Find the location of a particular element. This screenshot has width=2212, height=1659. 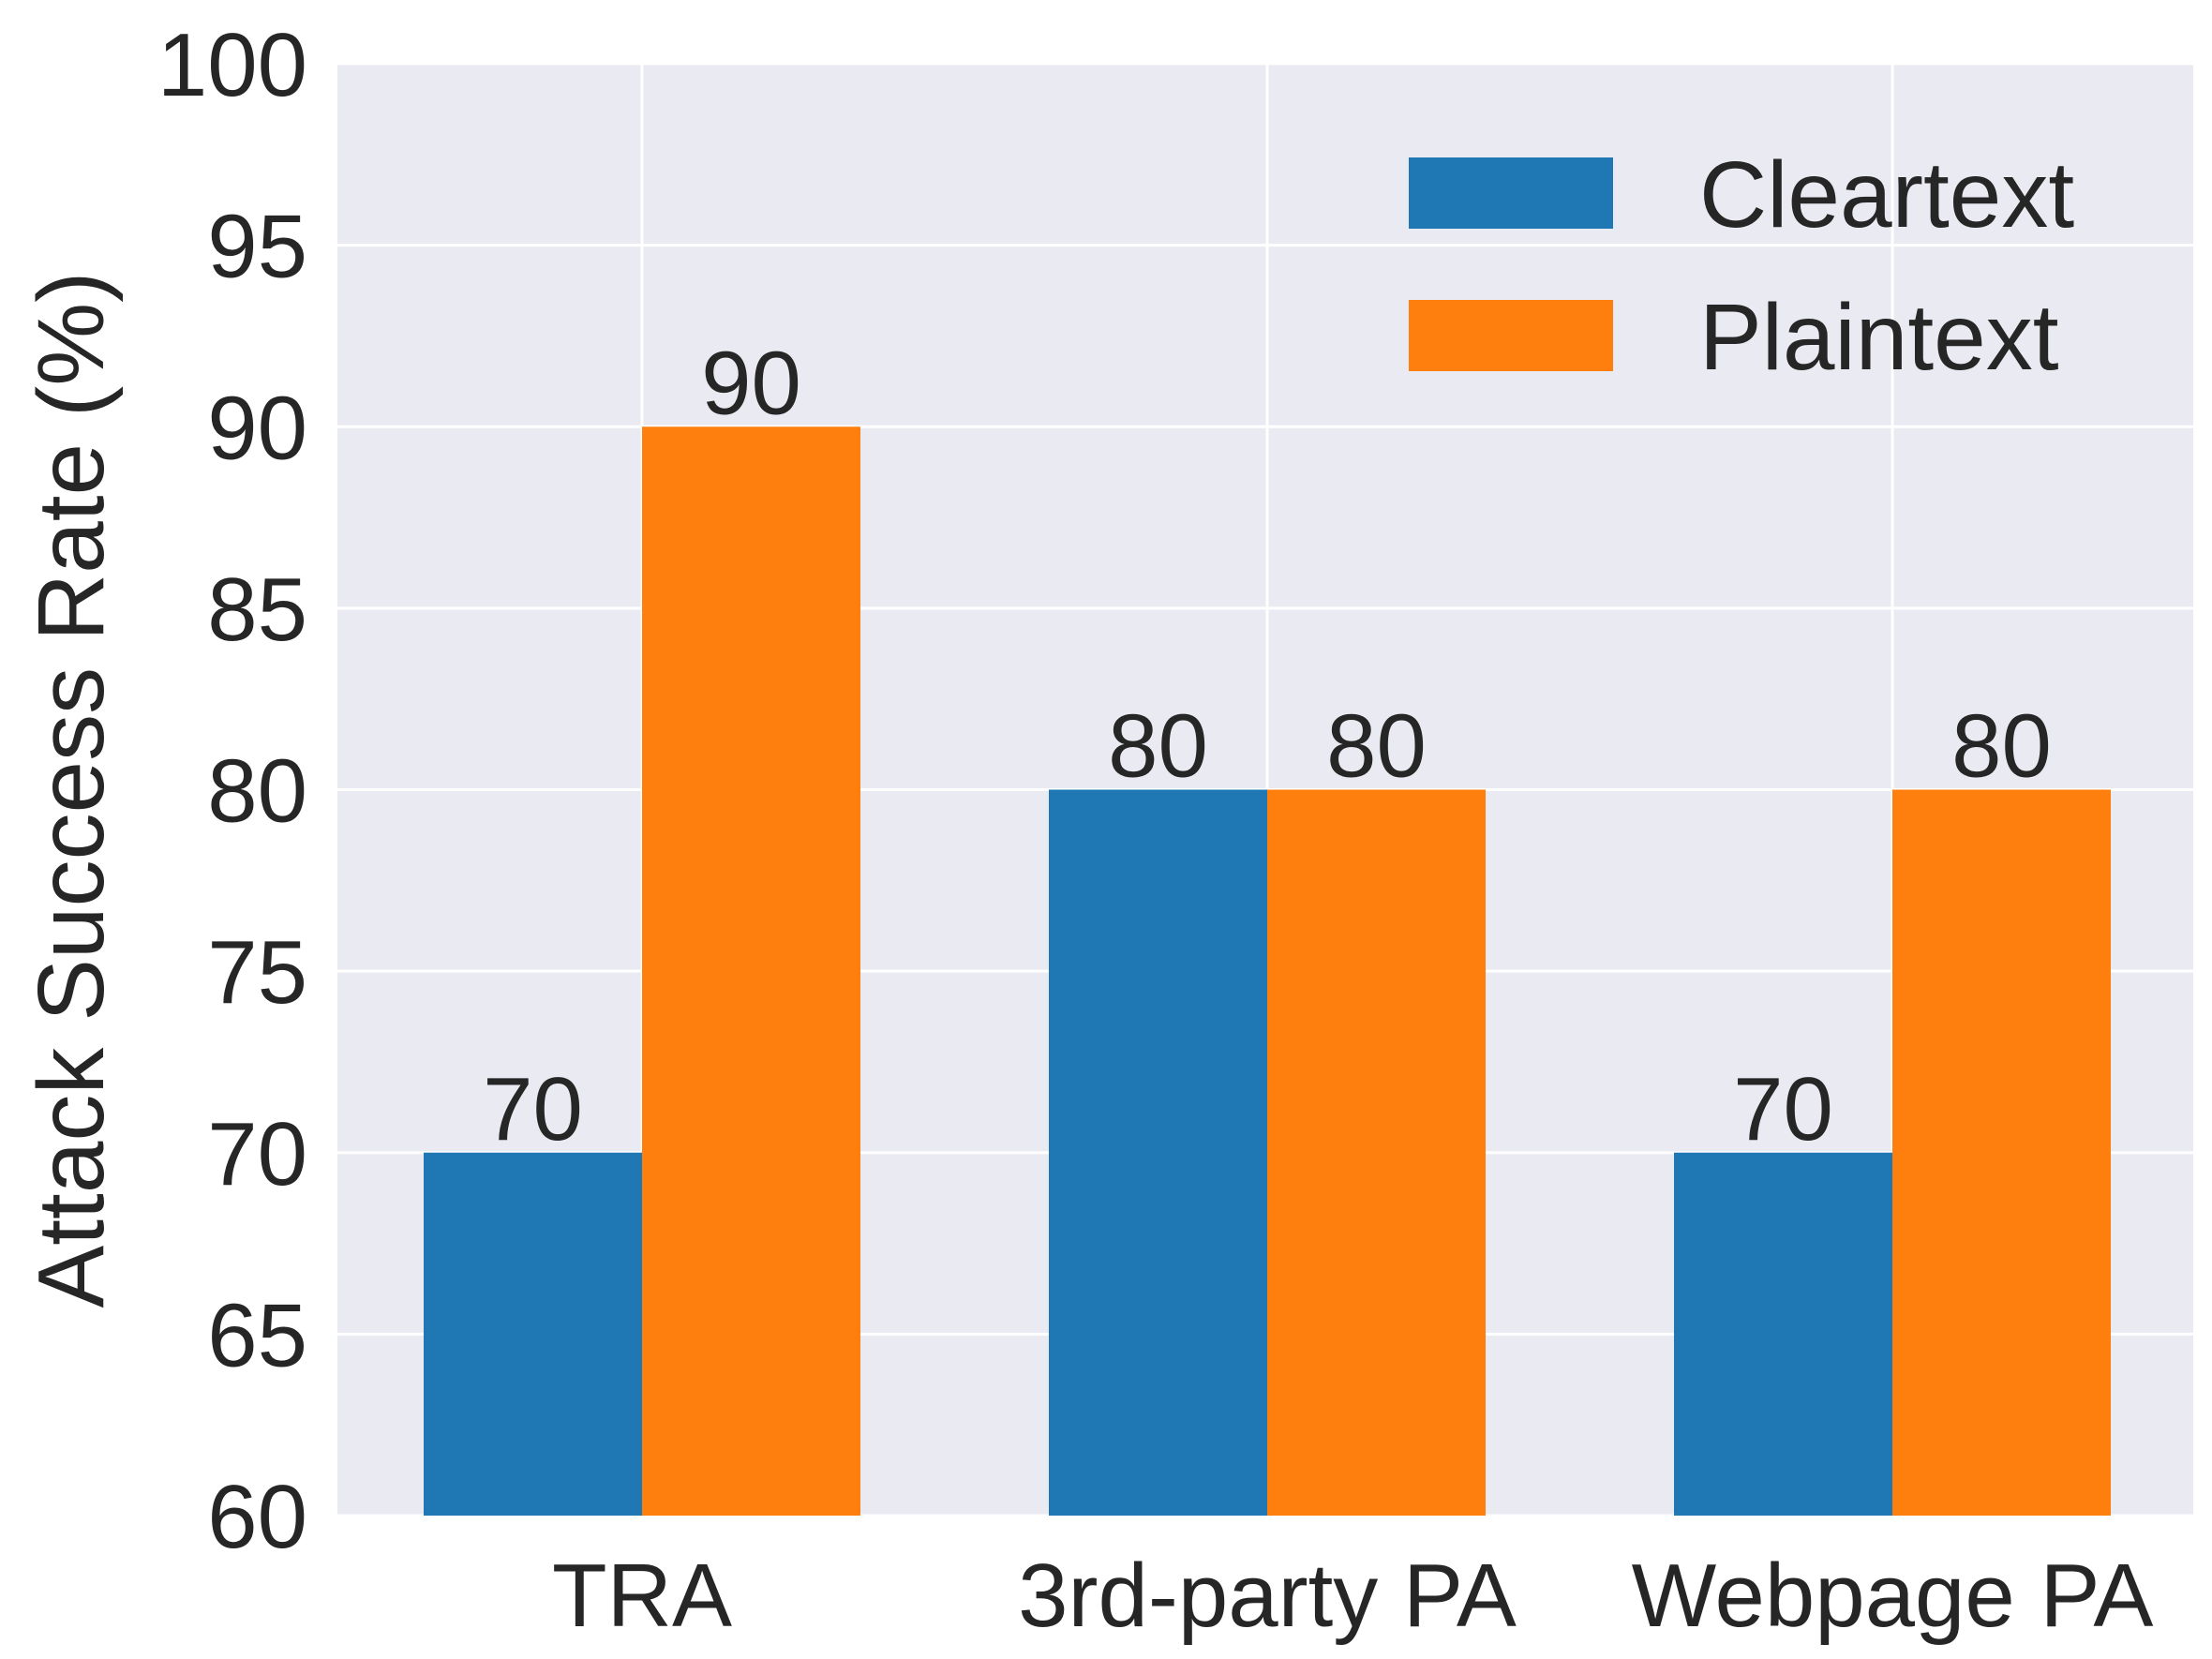

y-tick-label: 100 is located at coordinates (232, 65).